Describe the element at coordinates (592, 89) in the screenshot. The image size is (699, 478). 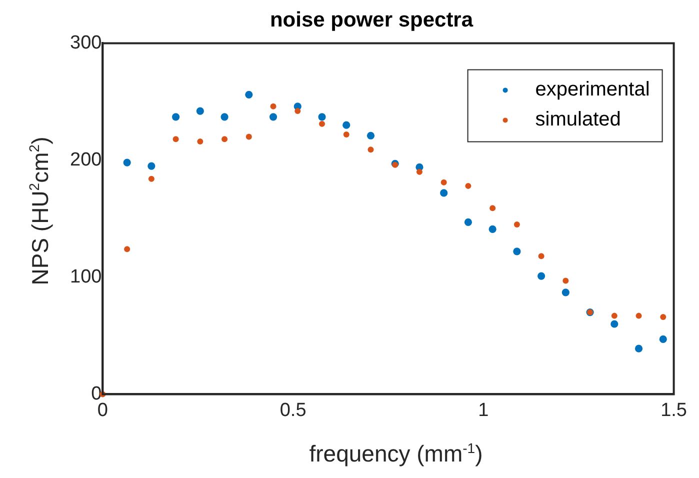
I see `legend-label: experimental` at that location.